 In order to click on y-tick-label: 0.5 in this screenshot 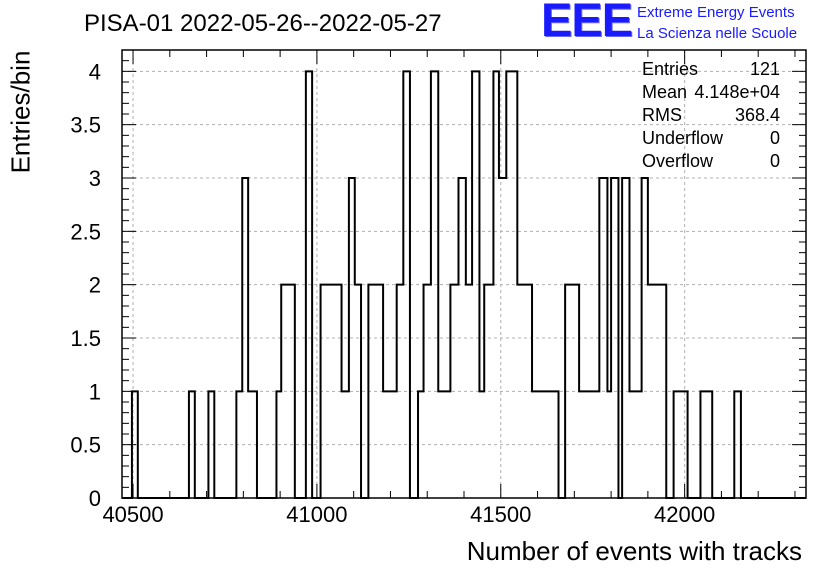, I will do `click(85, 445)`.